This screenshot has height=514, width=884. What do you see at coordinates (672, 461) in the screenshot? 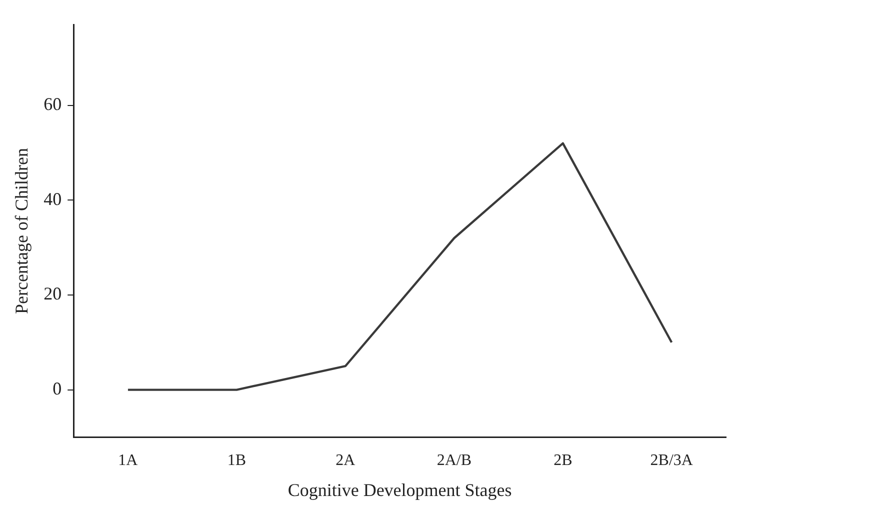
I see `x-tick-label: 2B/3A` at bounding box center [672, 461].